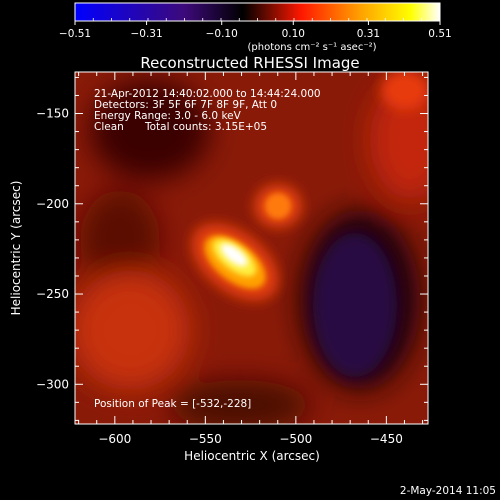 This screenshot has height=500, width=500. Describe the element at coordinates (404, 91) in the screenshot. I see `corner-source` at that location.